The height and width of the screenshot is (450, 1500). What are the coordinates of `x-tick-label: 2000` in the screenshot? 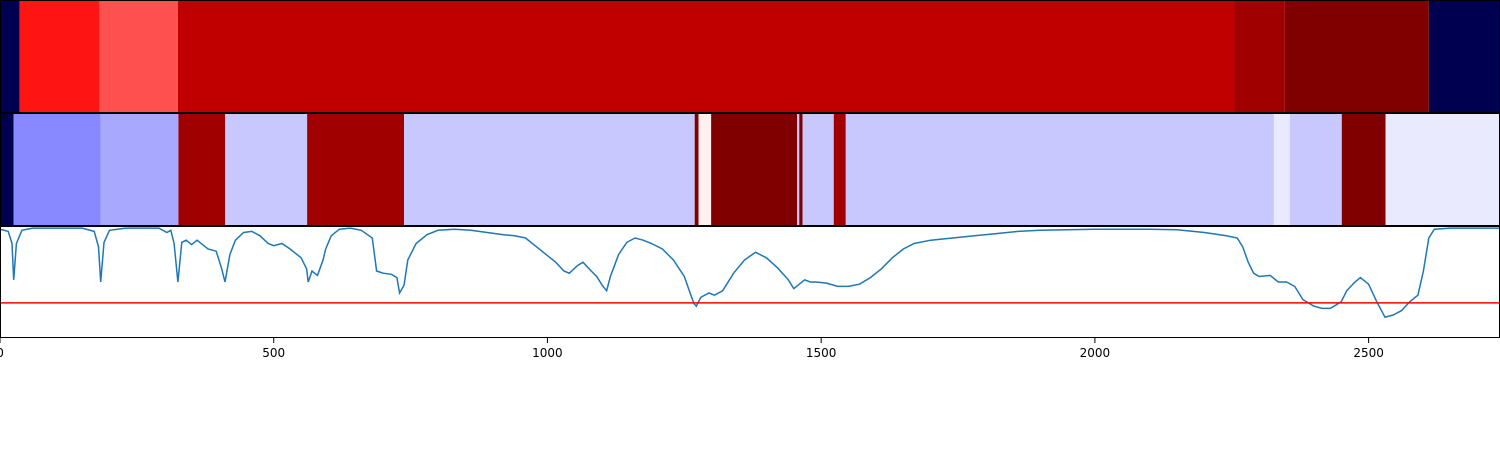 It's located at (1095, 353).